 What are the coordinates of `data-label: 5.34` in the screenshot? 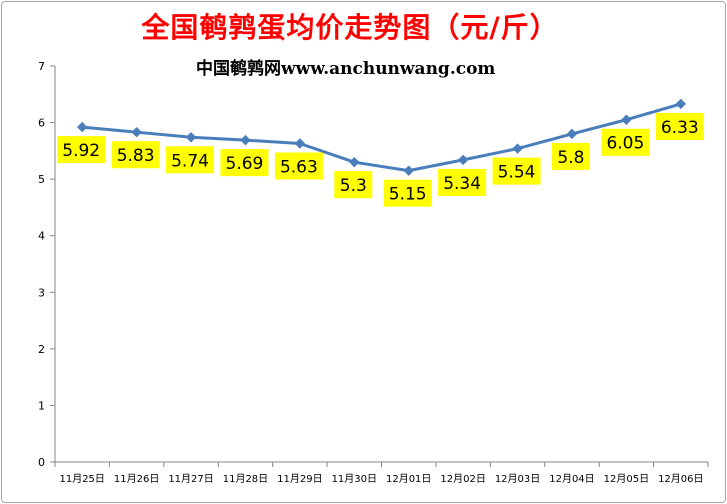 It's located at (462, 184).